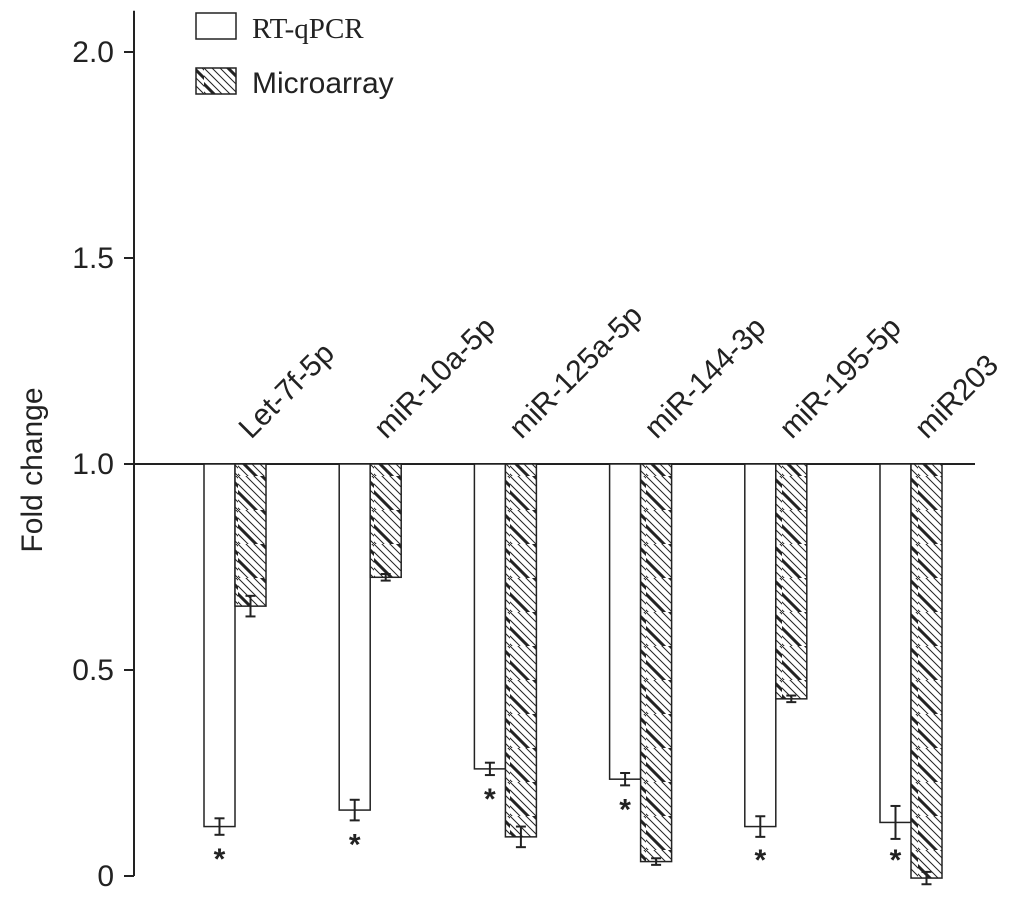 The height and width of the screenshot is (904, 1030). Describe the element at coordinates (93, 670) in the screenshot. I see `y-tick-label: 0.5` at that location.